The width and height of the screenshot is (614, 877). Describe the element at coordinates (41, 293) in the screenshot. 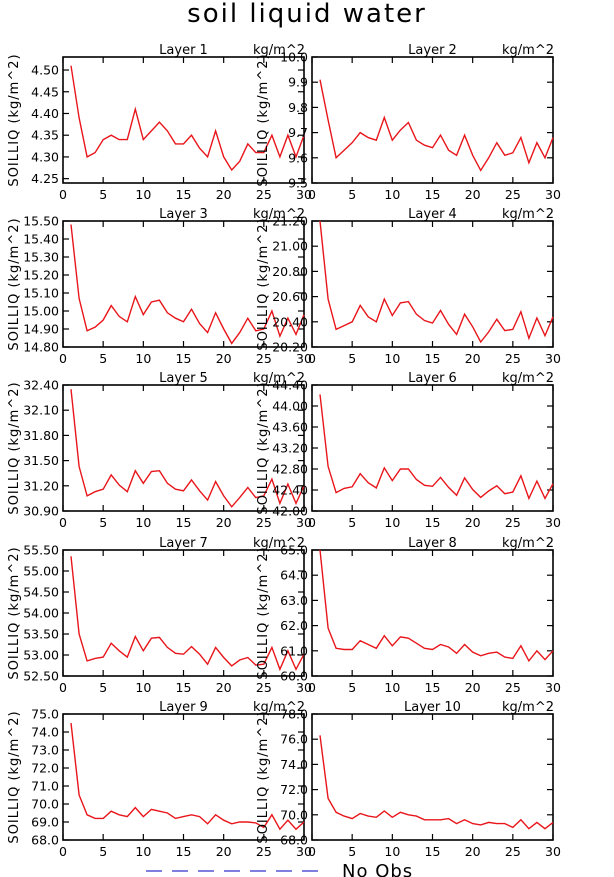

I see `y-tick-label: 15.10` at that location.